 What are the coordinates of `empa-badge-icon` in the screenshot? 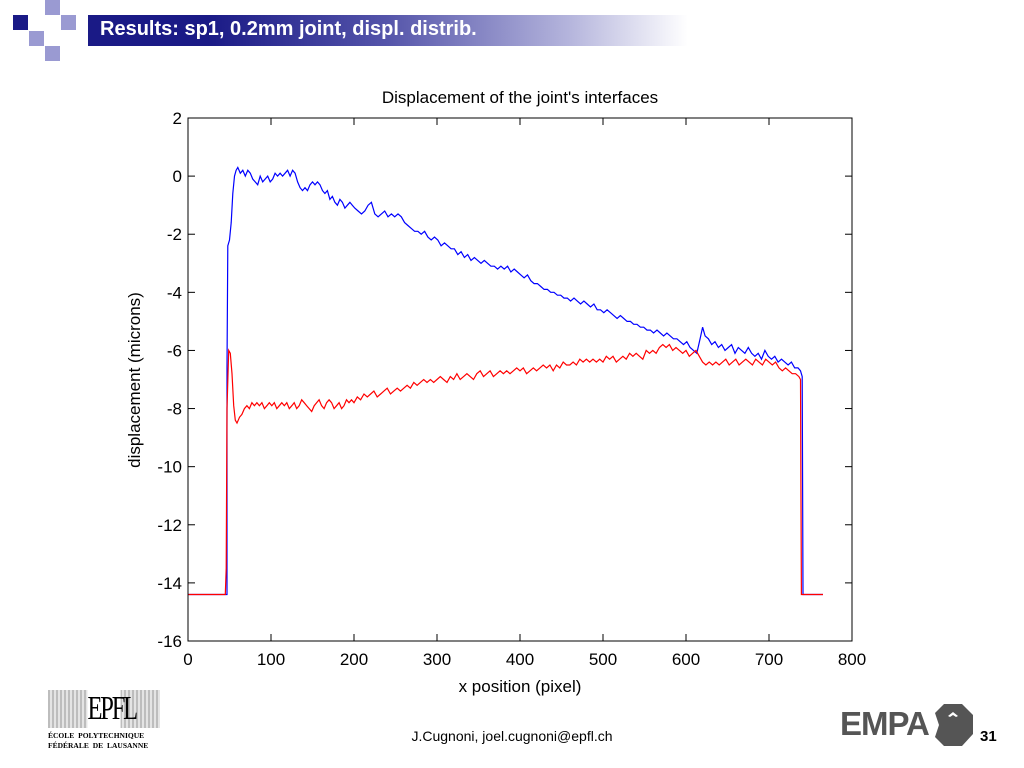 It's located at (954, 725).